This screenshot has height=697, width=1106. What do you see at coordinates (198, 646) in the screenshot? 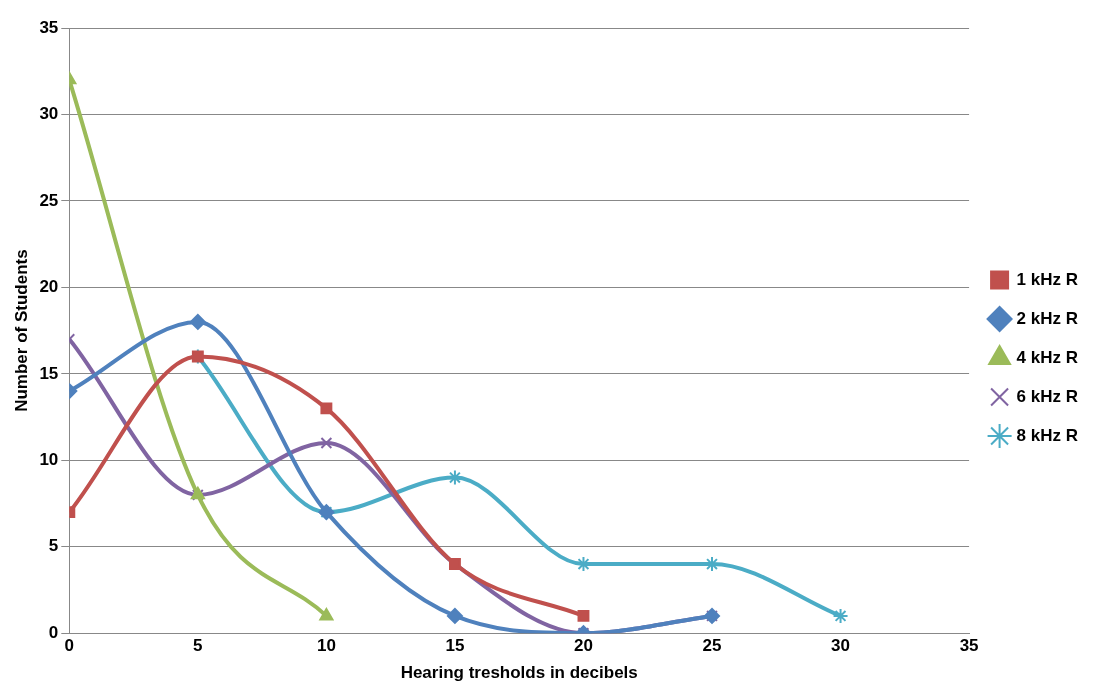
I see `x-tick-label: 5` at bounding box center [198, 646].